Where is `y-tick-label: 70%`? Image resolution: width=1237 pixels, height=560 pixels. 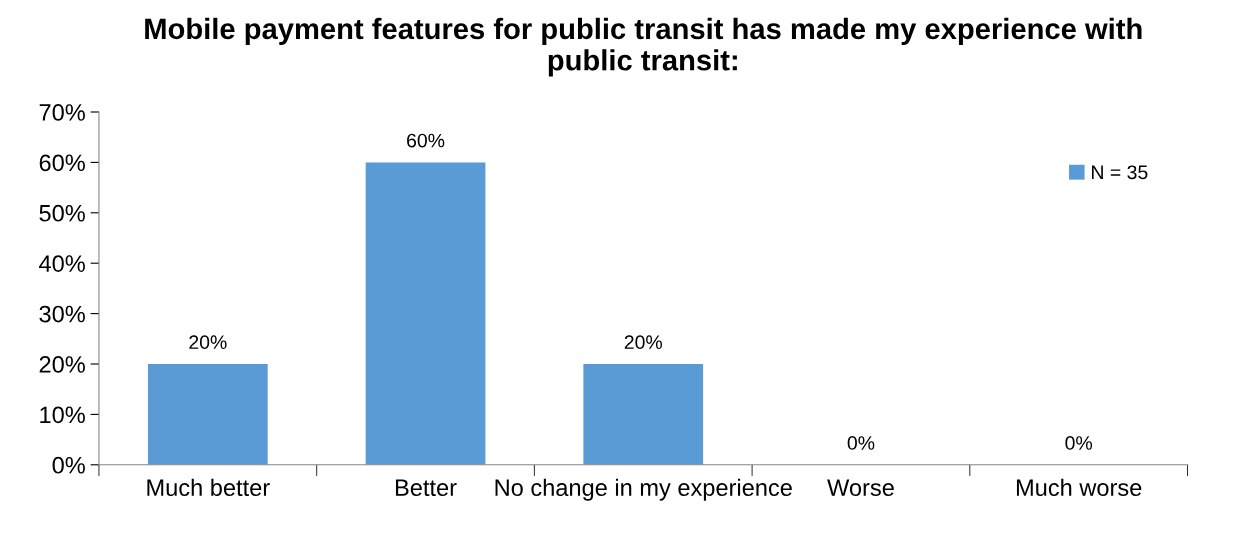
y-tick-label: 70% is located at coordinates (62, 112).